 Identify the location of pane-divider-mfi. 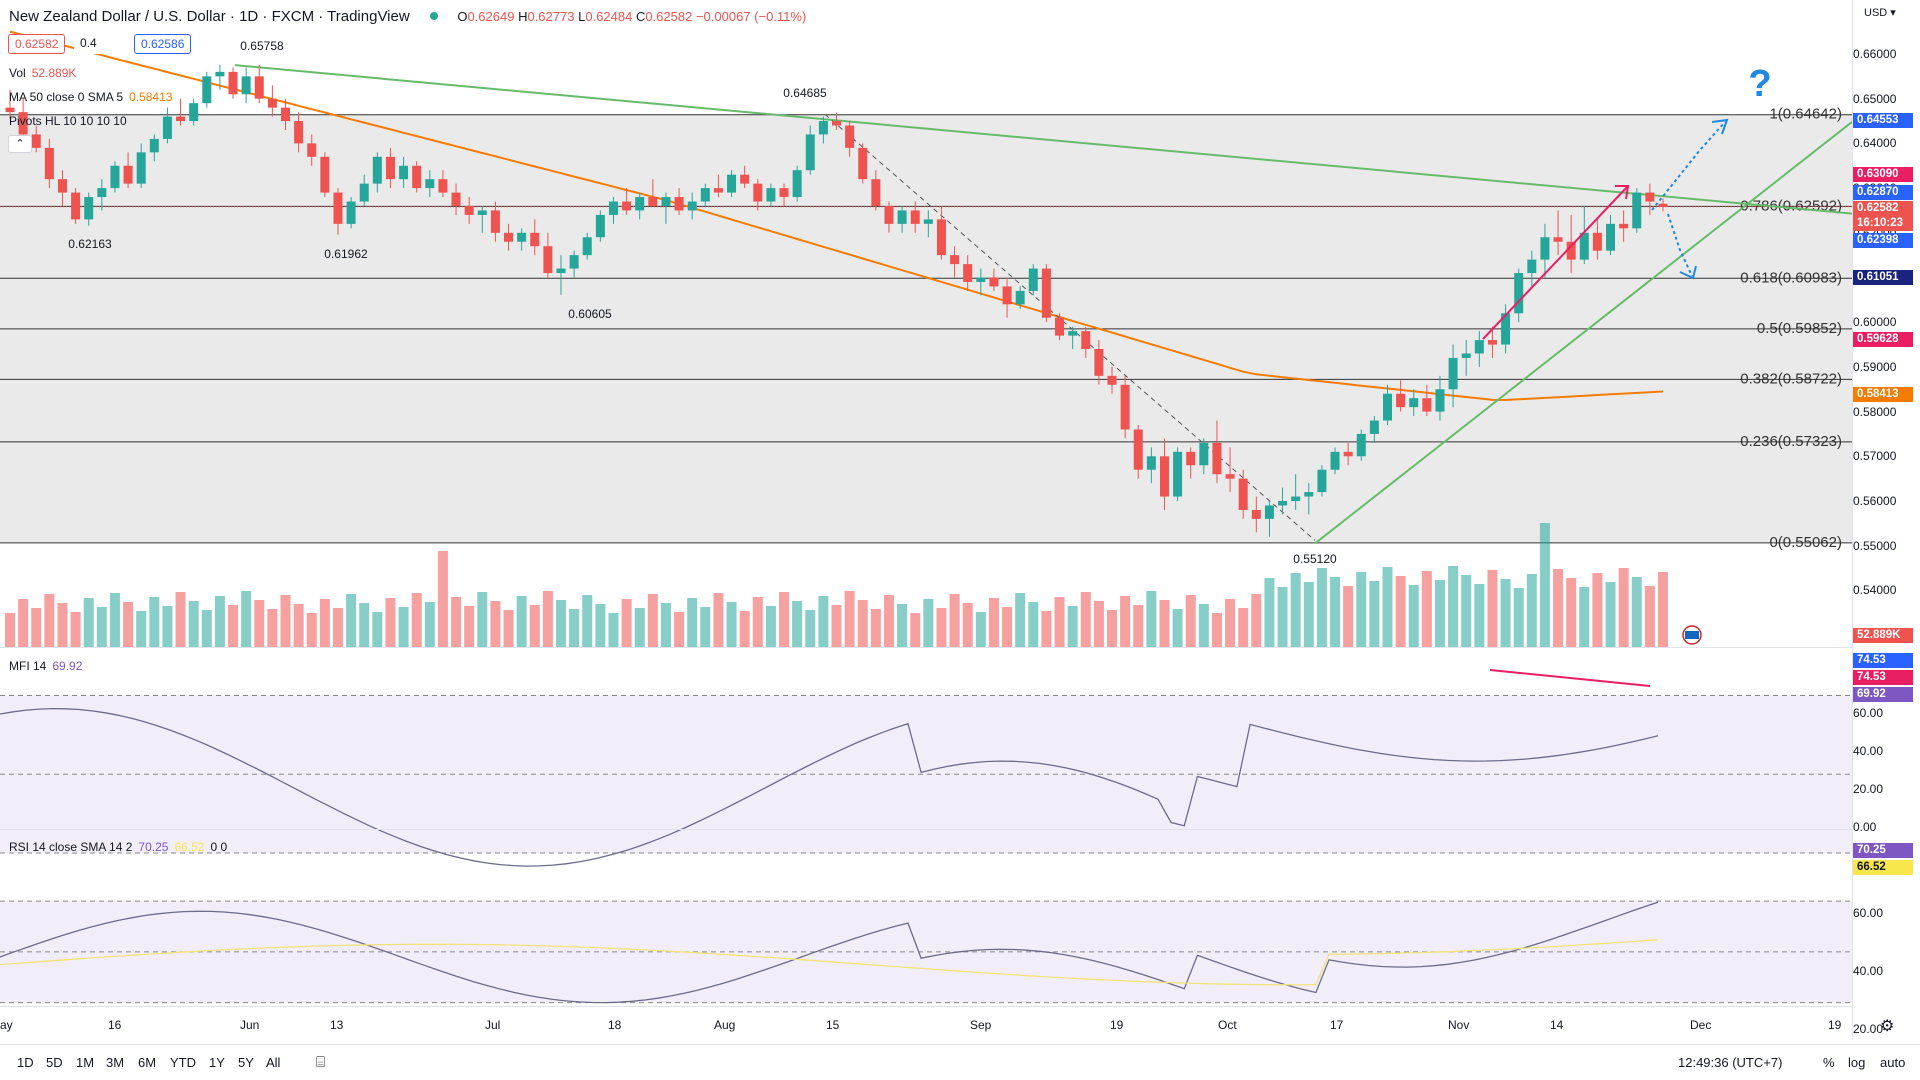
(926, 647).